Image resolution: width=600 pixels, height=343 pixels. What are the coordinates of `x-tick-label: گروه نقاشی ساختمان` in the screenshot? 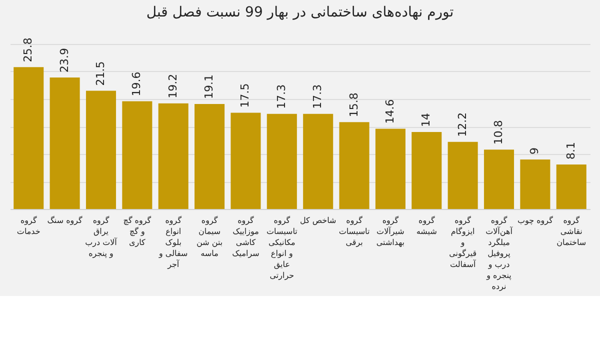 It's located at (571, 231).